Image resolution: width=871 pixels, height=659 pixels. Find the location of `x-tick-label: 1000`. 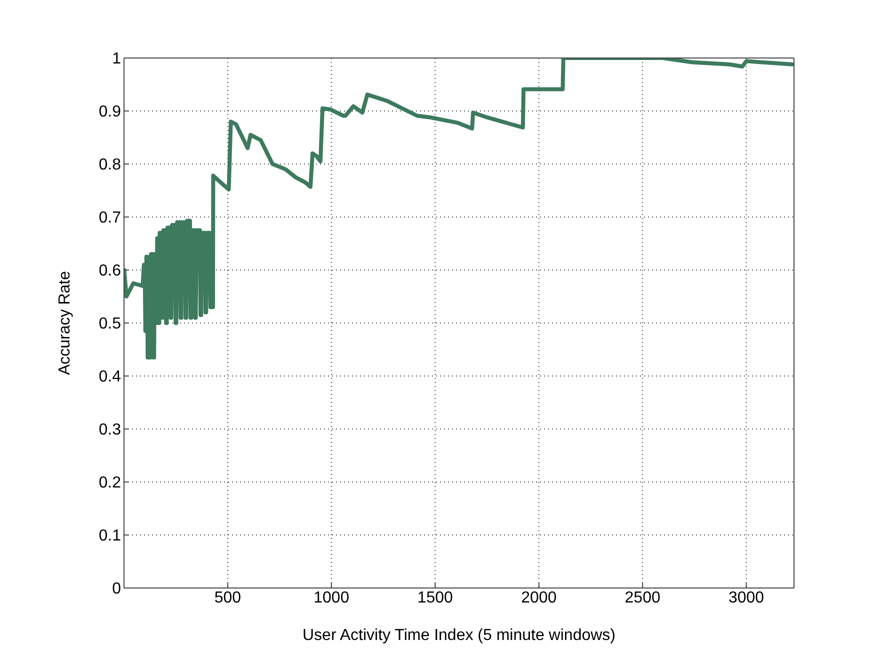

x-tick-label: 1000 is located at coordinates (332, 597).